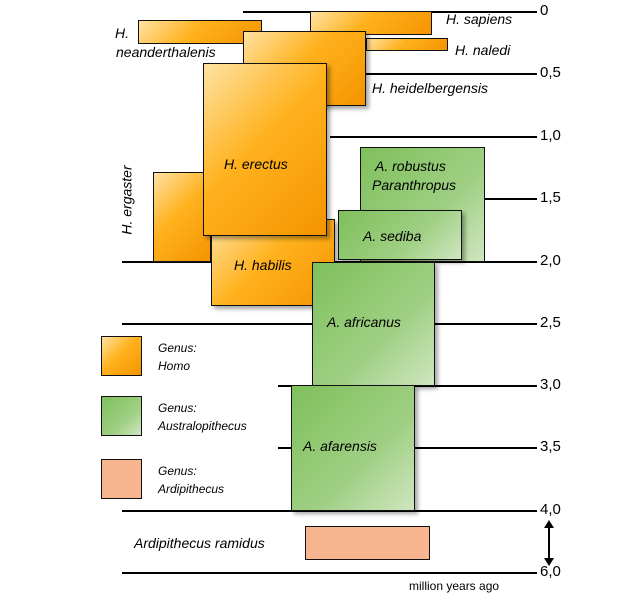  What do you see at coordinates (191, 480) in the screenshot?
I see `legend-ardipithecus-label: Genus: Ardipithecus` at bounding box center [191, 480].